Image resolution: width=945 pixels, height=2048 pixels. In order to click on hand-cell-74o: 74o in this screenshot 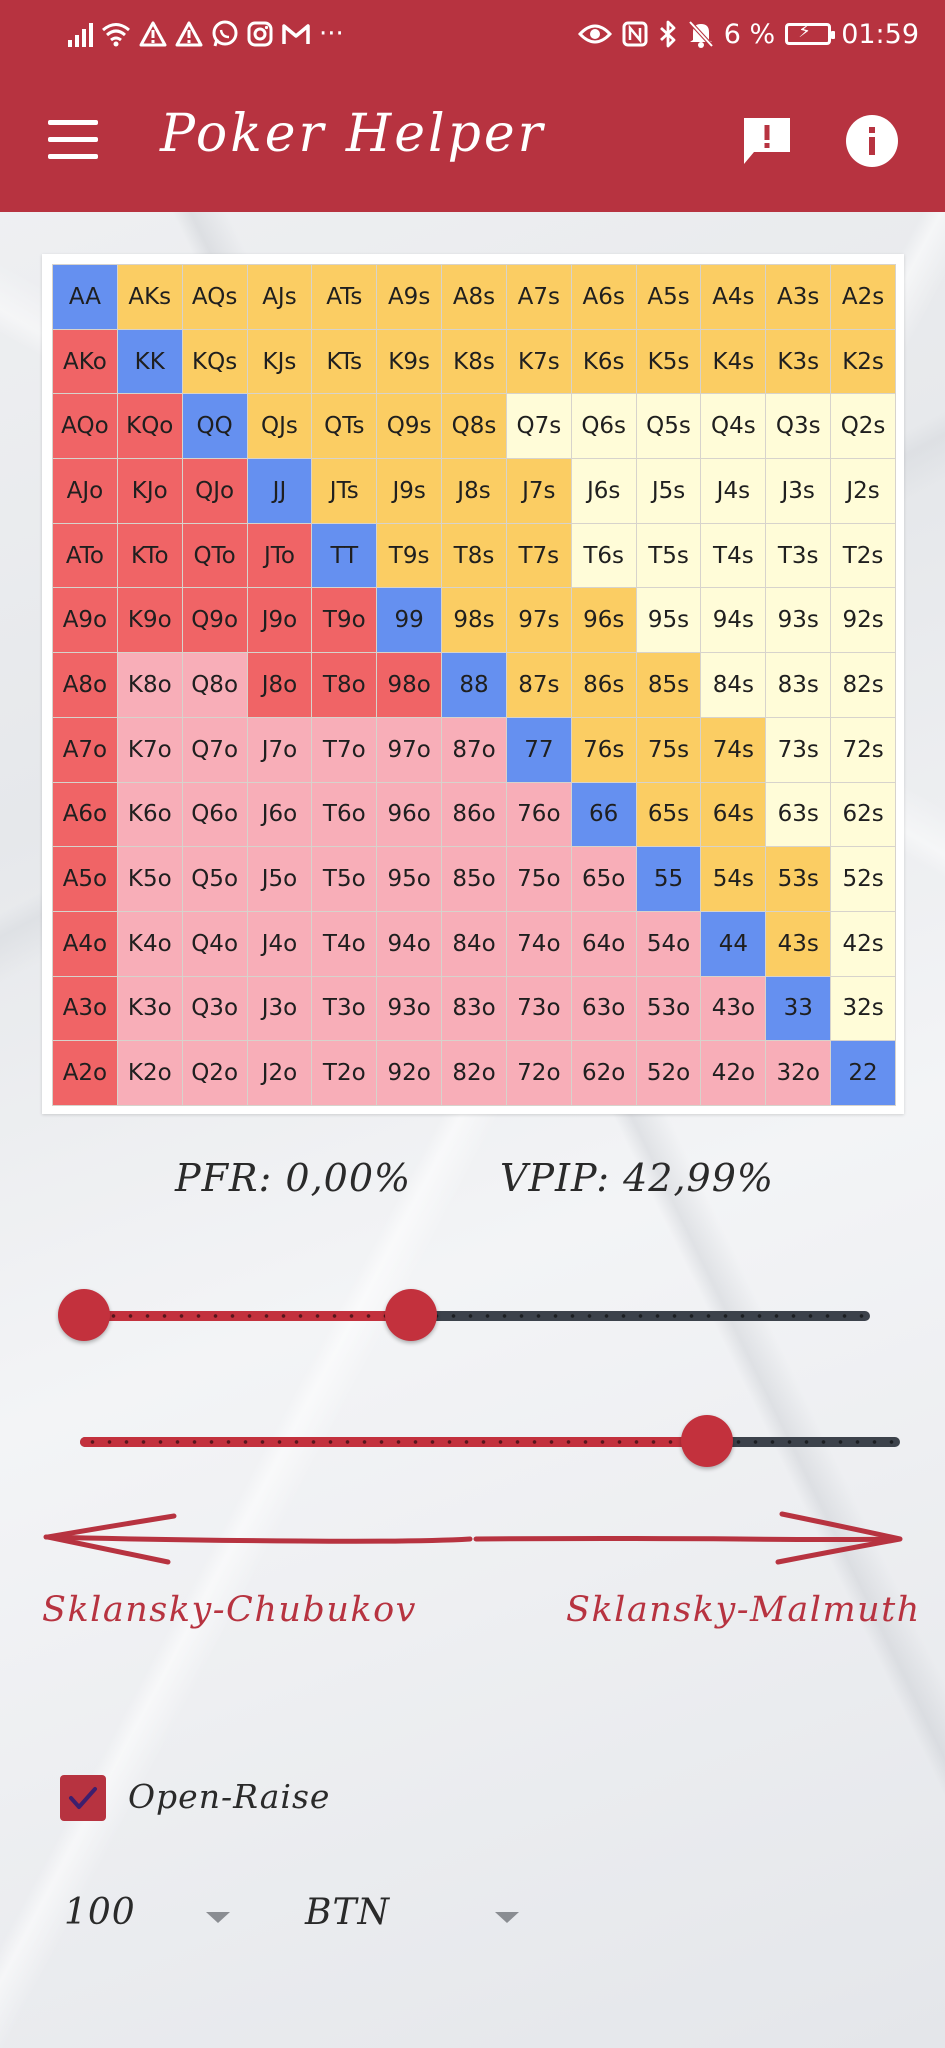, I will do `click(538, 943)`.